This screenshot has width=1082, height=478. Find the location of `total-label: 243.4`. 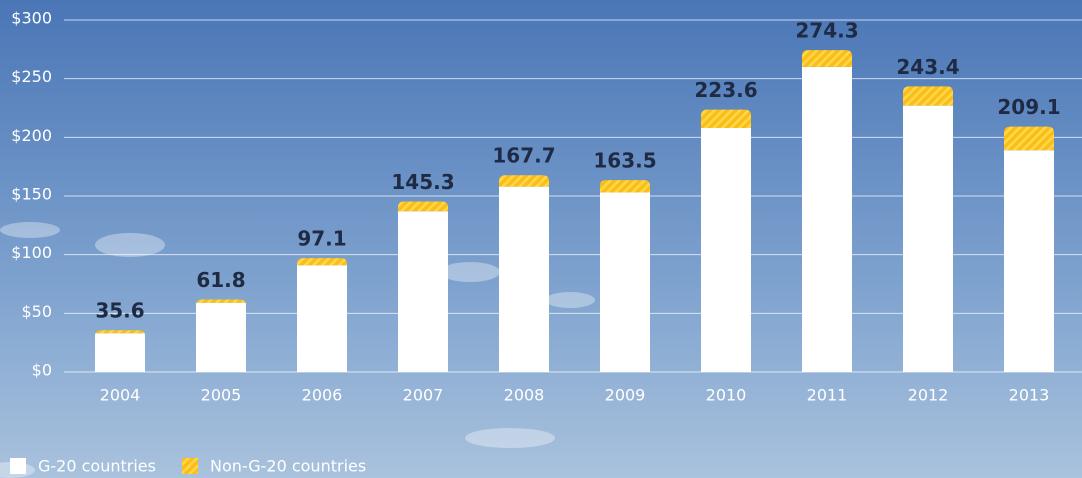

total-label: 243.4 is located at coordinates (927, 67).